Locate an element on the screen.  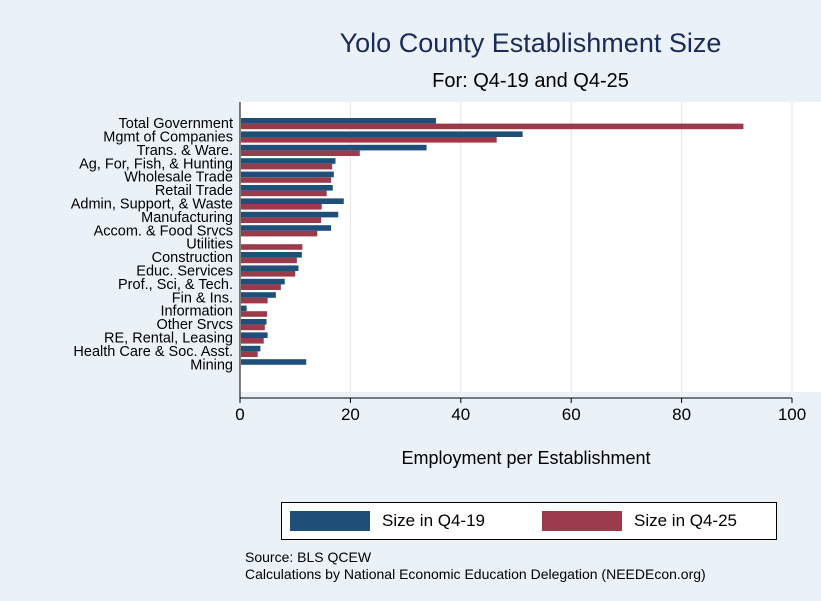
category-label: Admin, Support, & Waste is located at coordinates (152, 205).